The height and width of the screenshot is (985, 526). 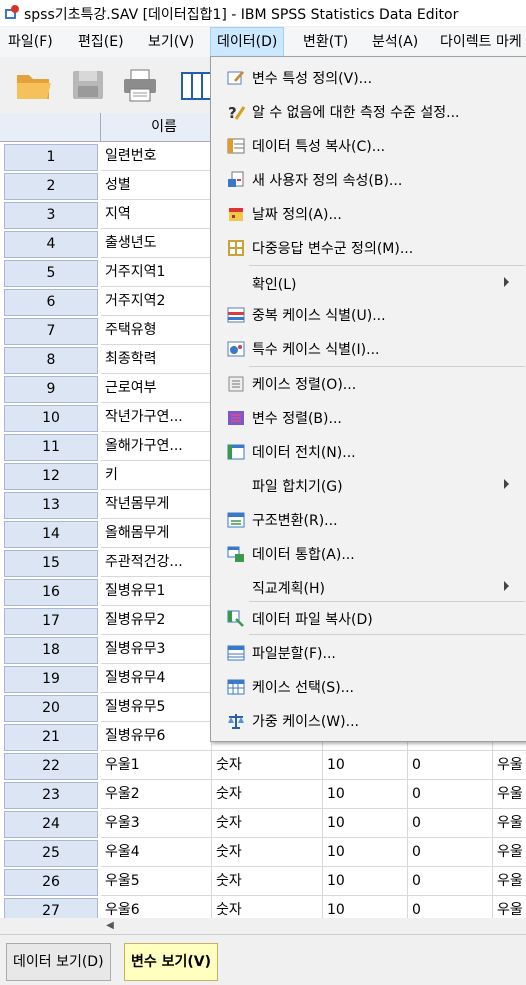 What do you see at coordinates (156, 475) in the screenshot?
I see `name-cell: 키` at bounding box center [156, 475].